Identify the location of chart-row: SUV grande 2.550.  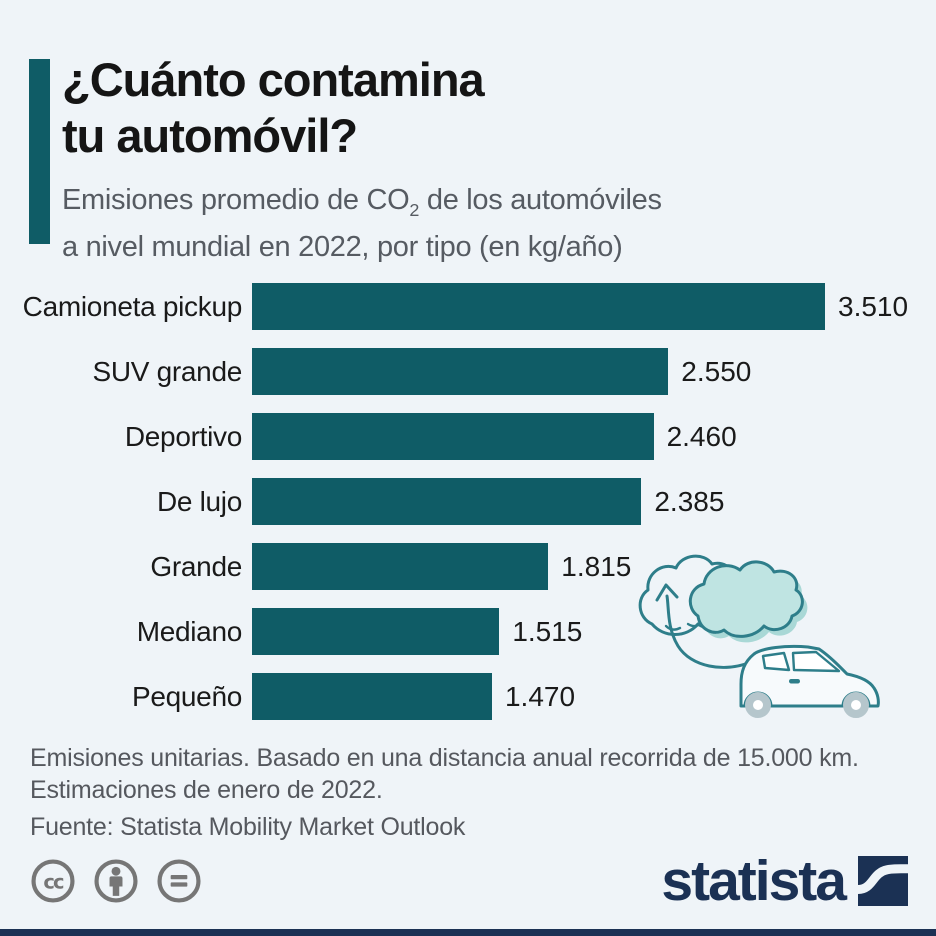
(468, 371).